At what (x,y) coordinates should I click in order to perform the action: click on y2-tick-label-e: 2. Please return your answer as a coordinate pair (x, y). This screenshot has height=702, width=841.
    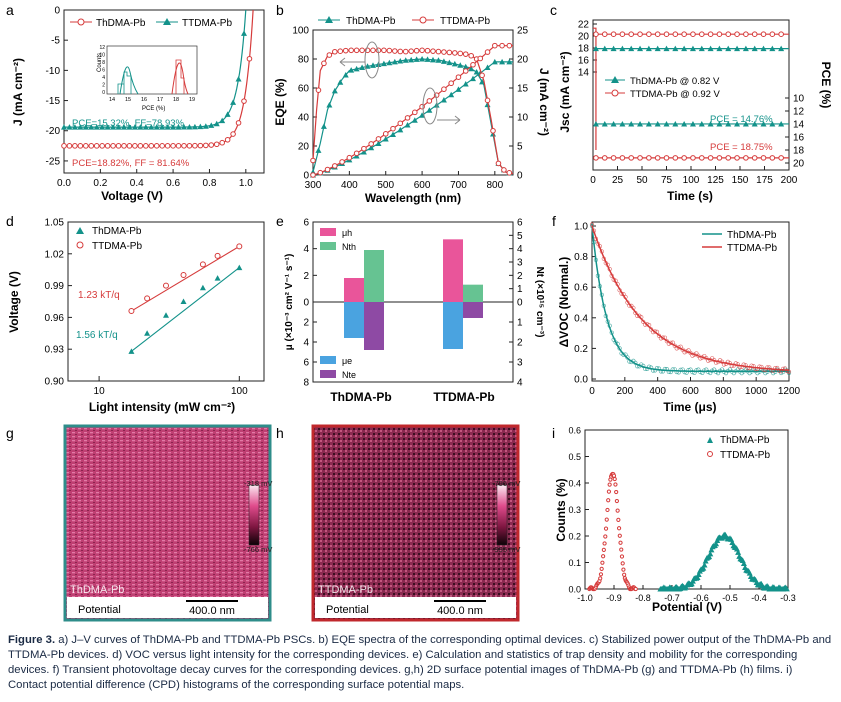
    Looking at the image, I should click on (520, 276).